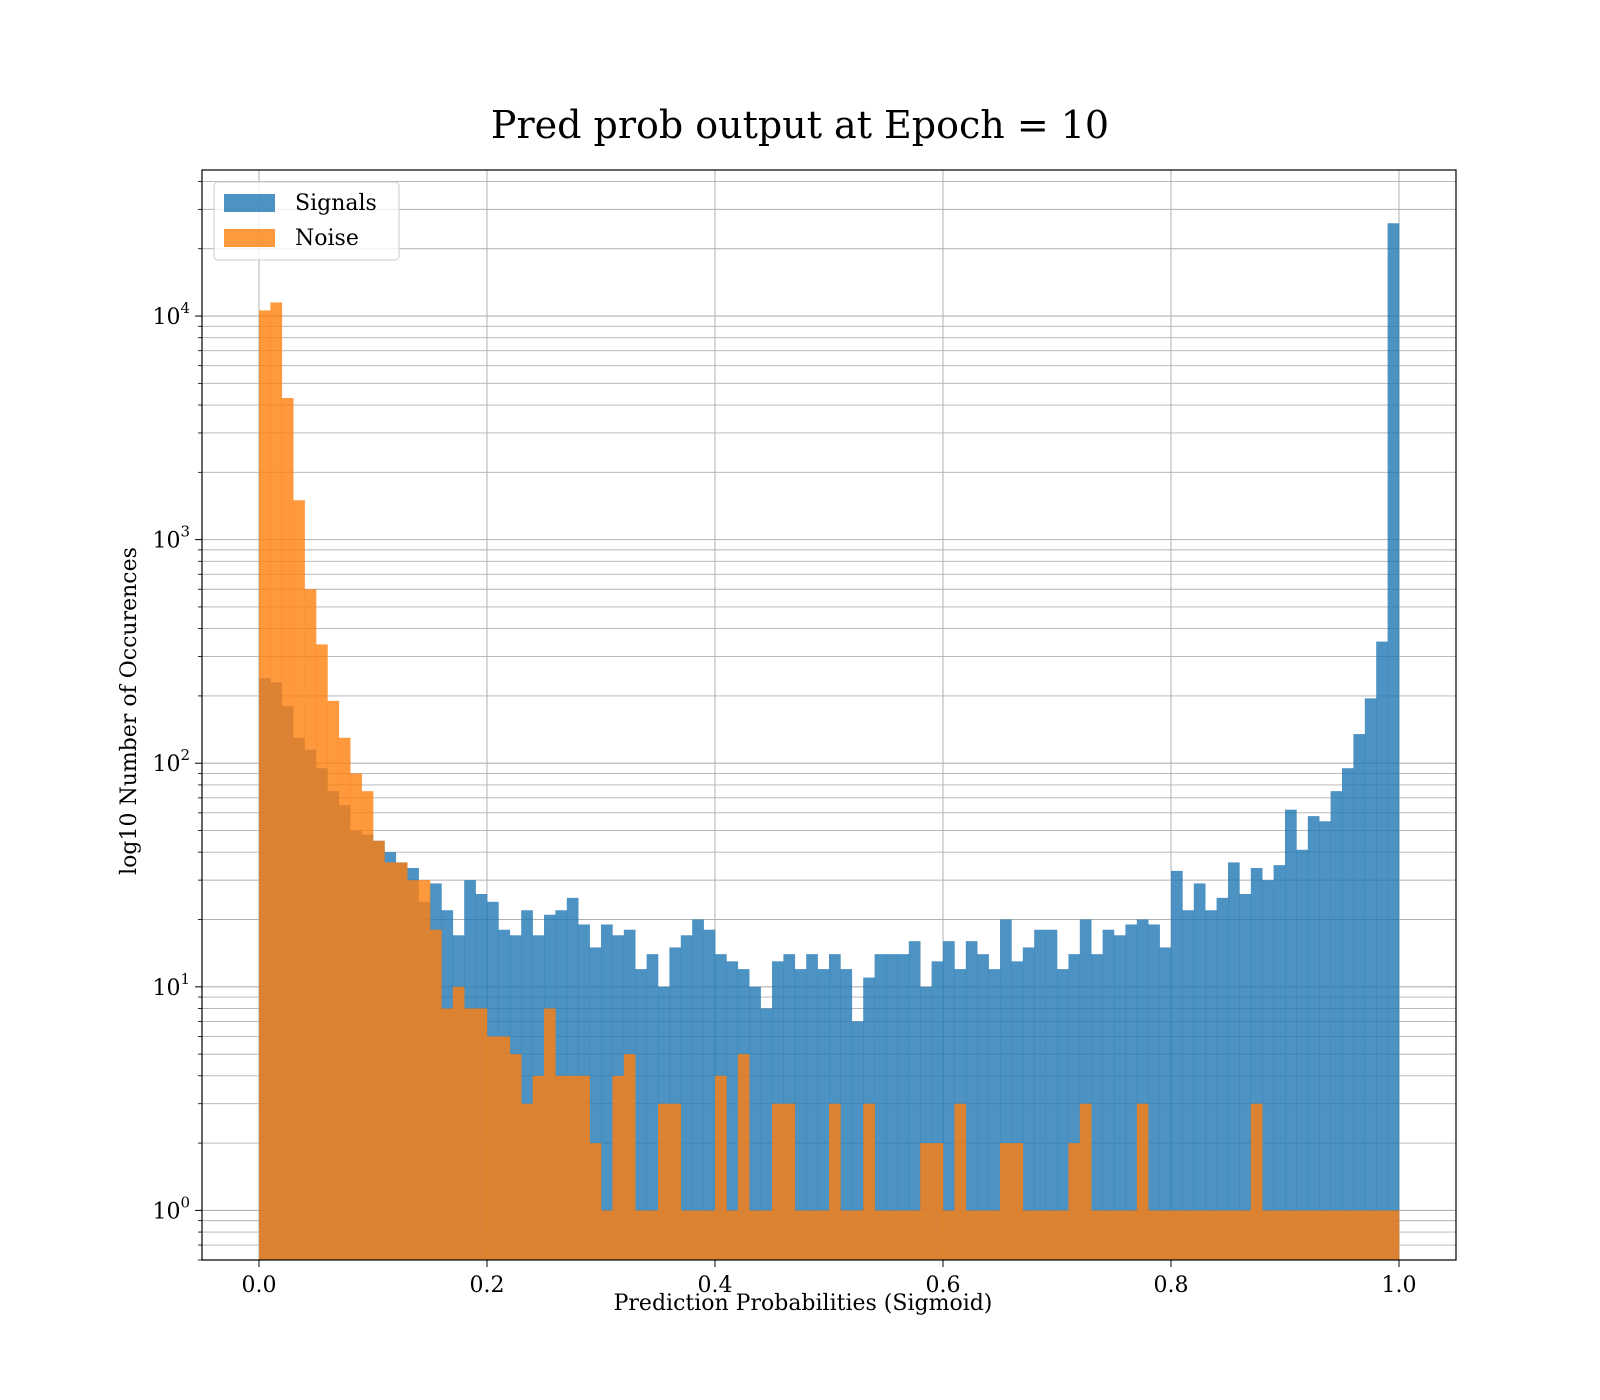  I want to click on x-tick-label: 0.8, so click(1171, 1285).